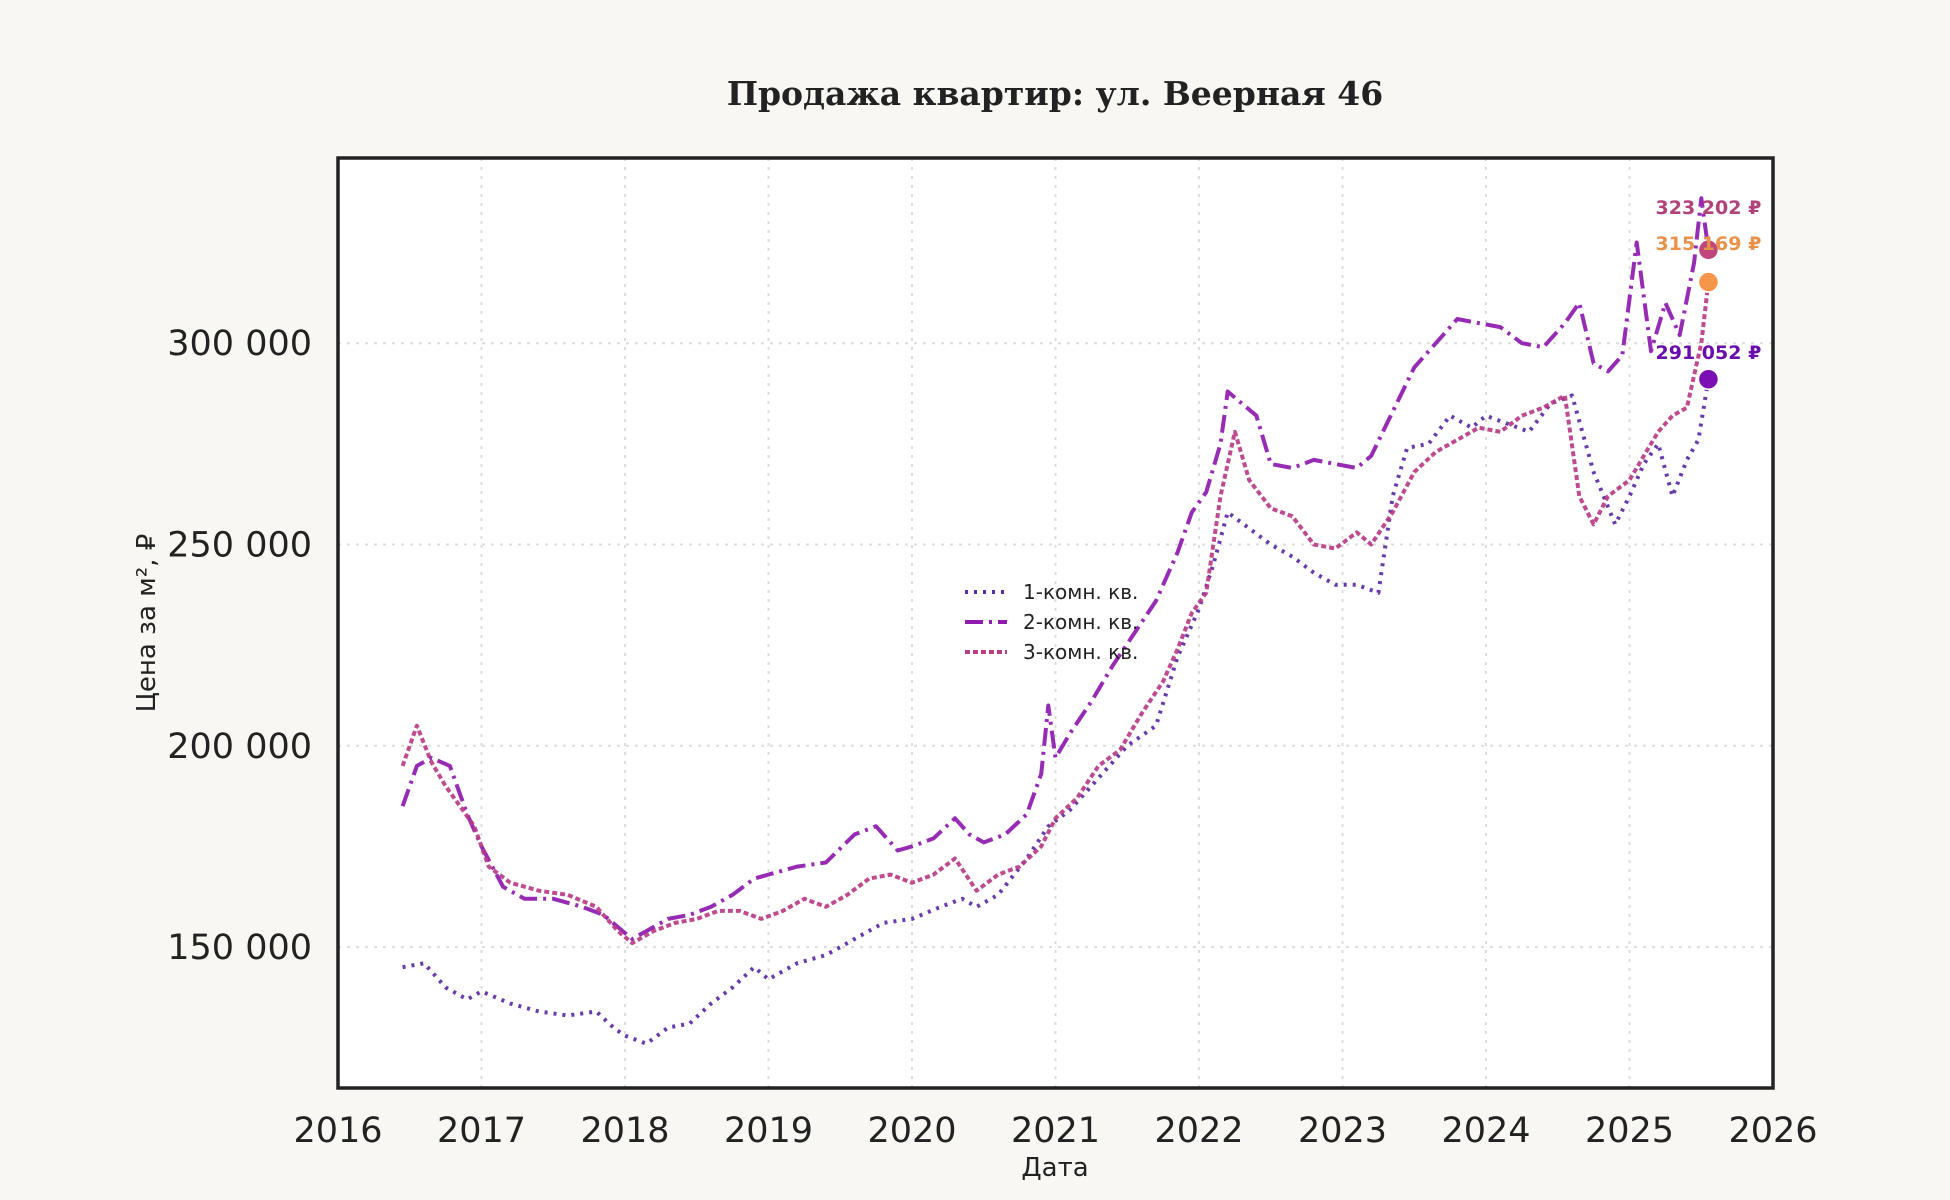  Describe the element at coordinates (1342, 1131) in the screenshot. I see `x-tick-label: 2023` at that location.